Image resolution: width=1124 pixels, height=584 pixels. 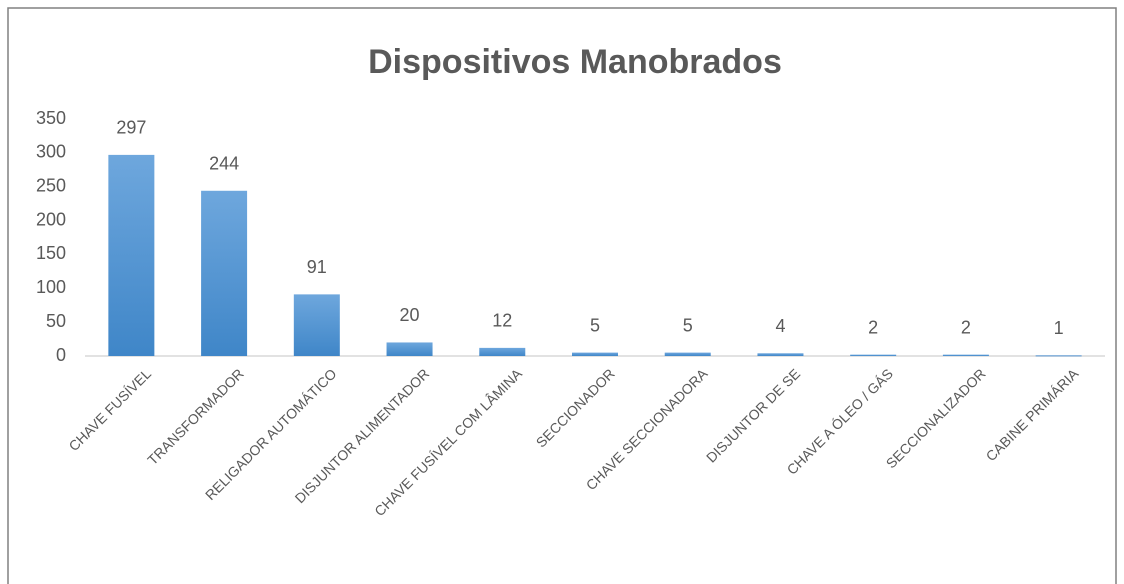 What do you see at coordinates (502, 321) in the screenshot?
I see `data-label: 12` at bounding box center [502, 321].